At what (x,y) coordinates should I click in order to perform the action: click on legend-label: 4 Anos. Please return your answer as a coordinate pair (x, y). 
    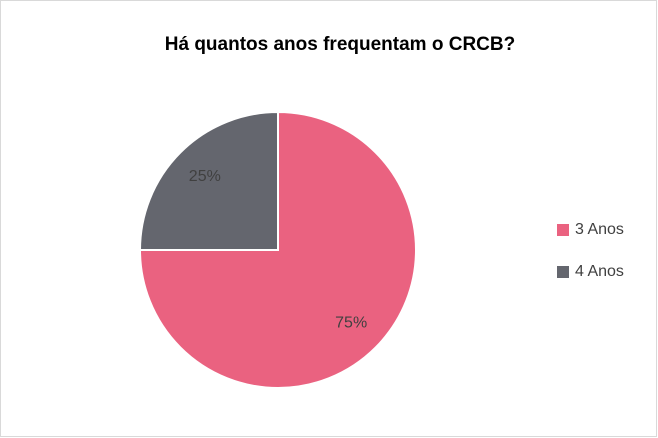
    Looking at the image, I should click on (599, 271).